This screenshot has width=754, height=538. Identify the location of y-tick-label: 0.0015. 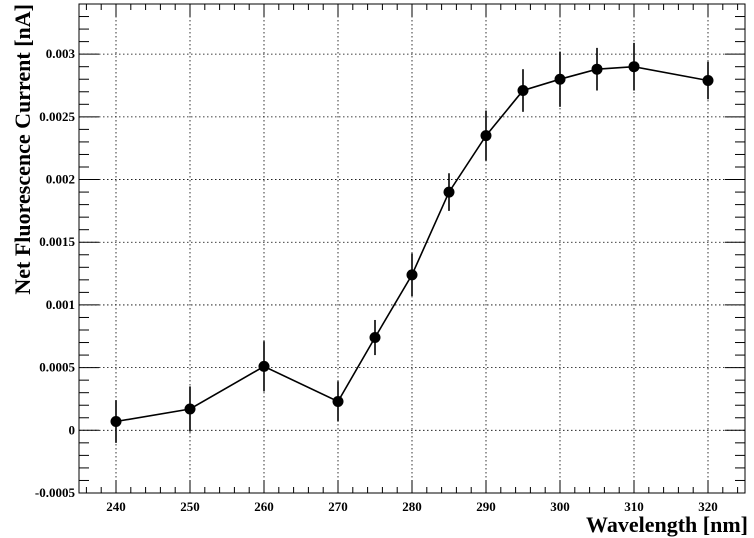
(57, 241).